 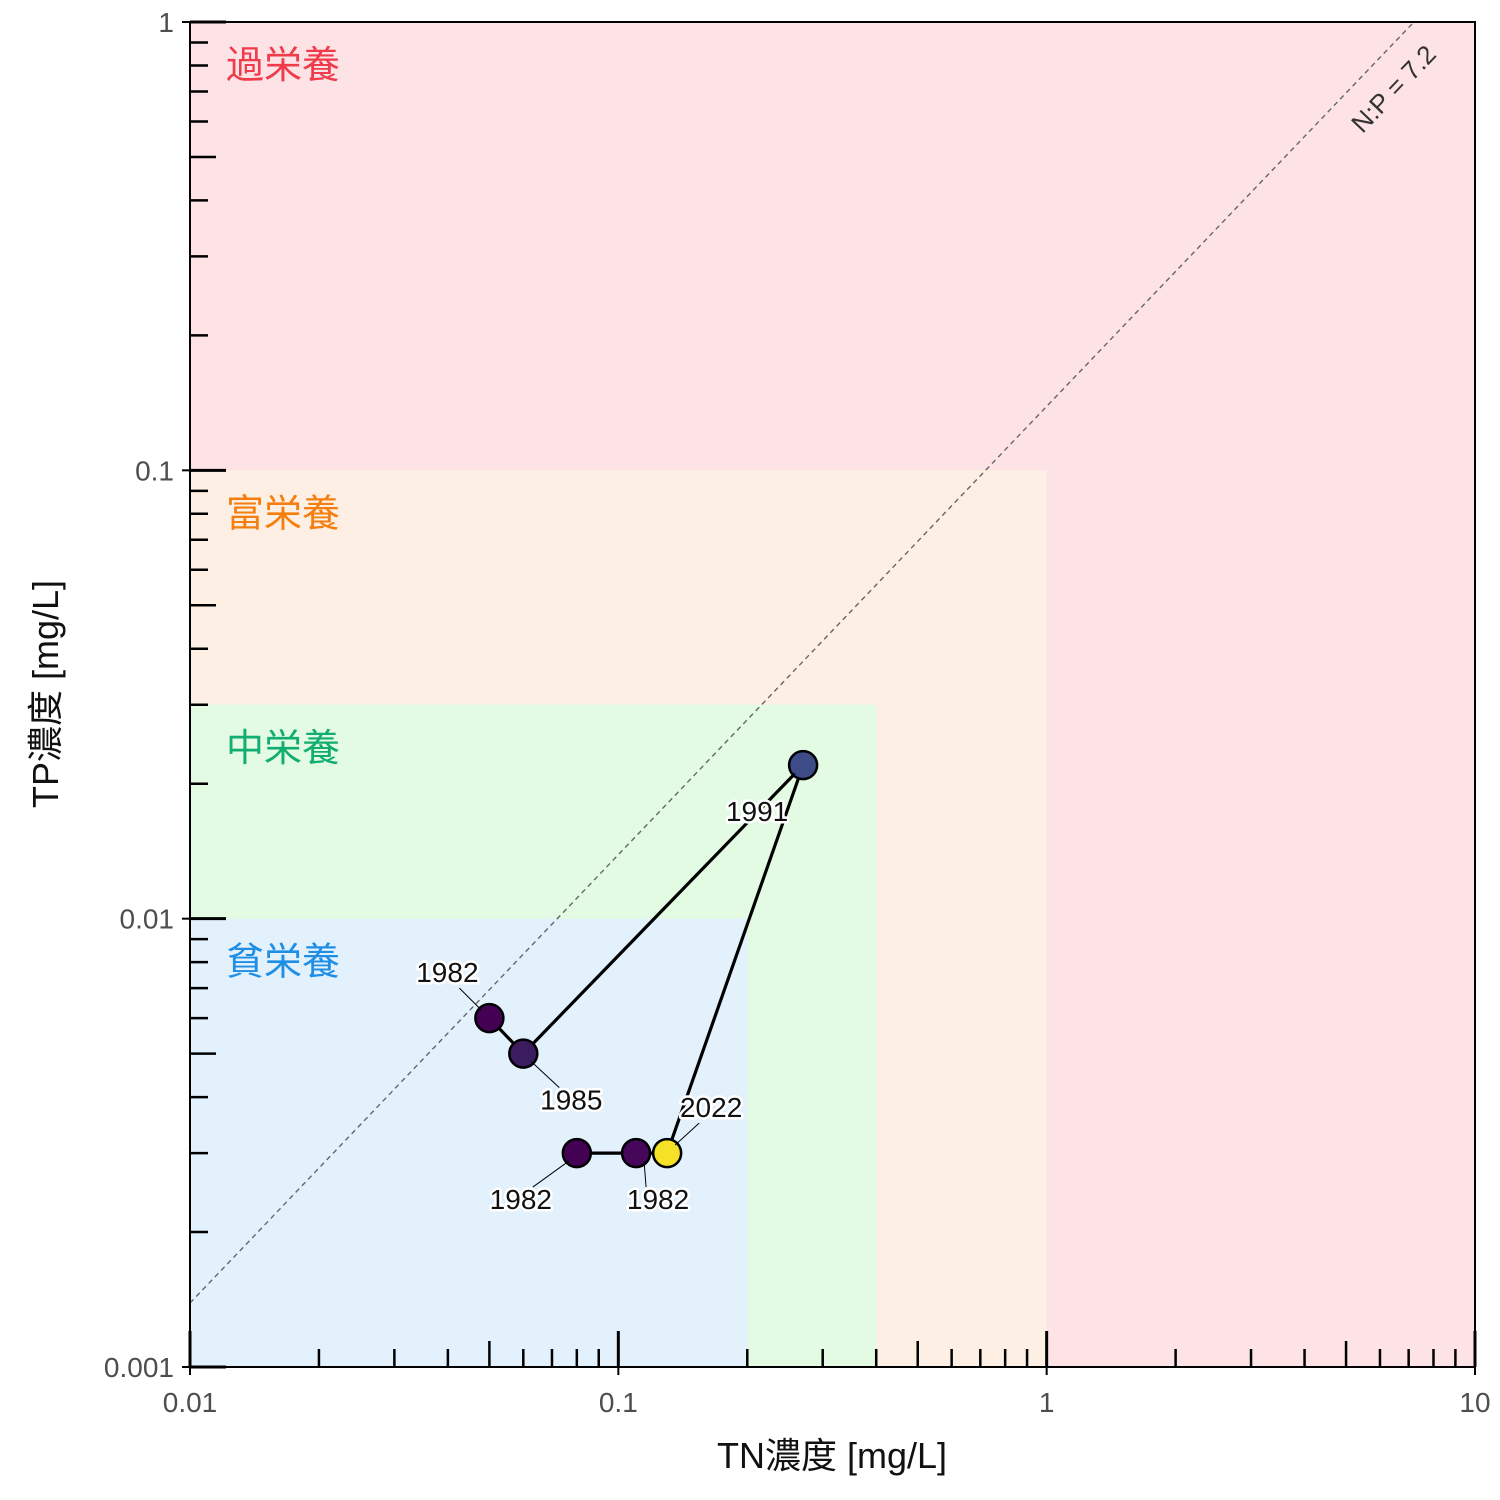 I want to click on zone-label-0: 貧栄養, so click(x=283, y=962).